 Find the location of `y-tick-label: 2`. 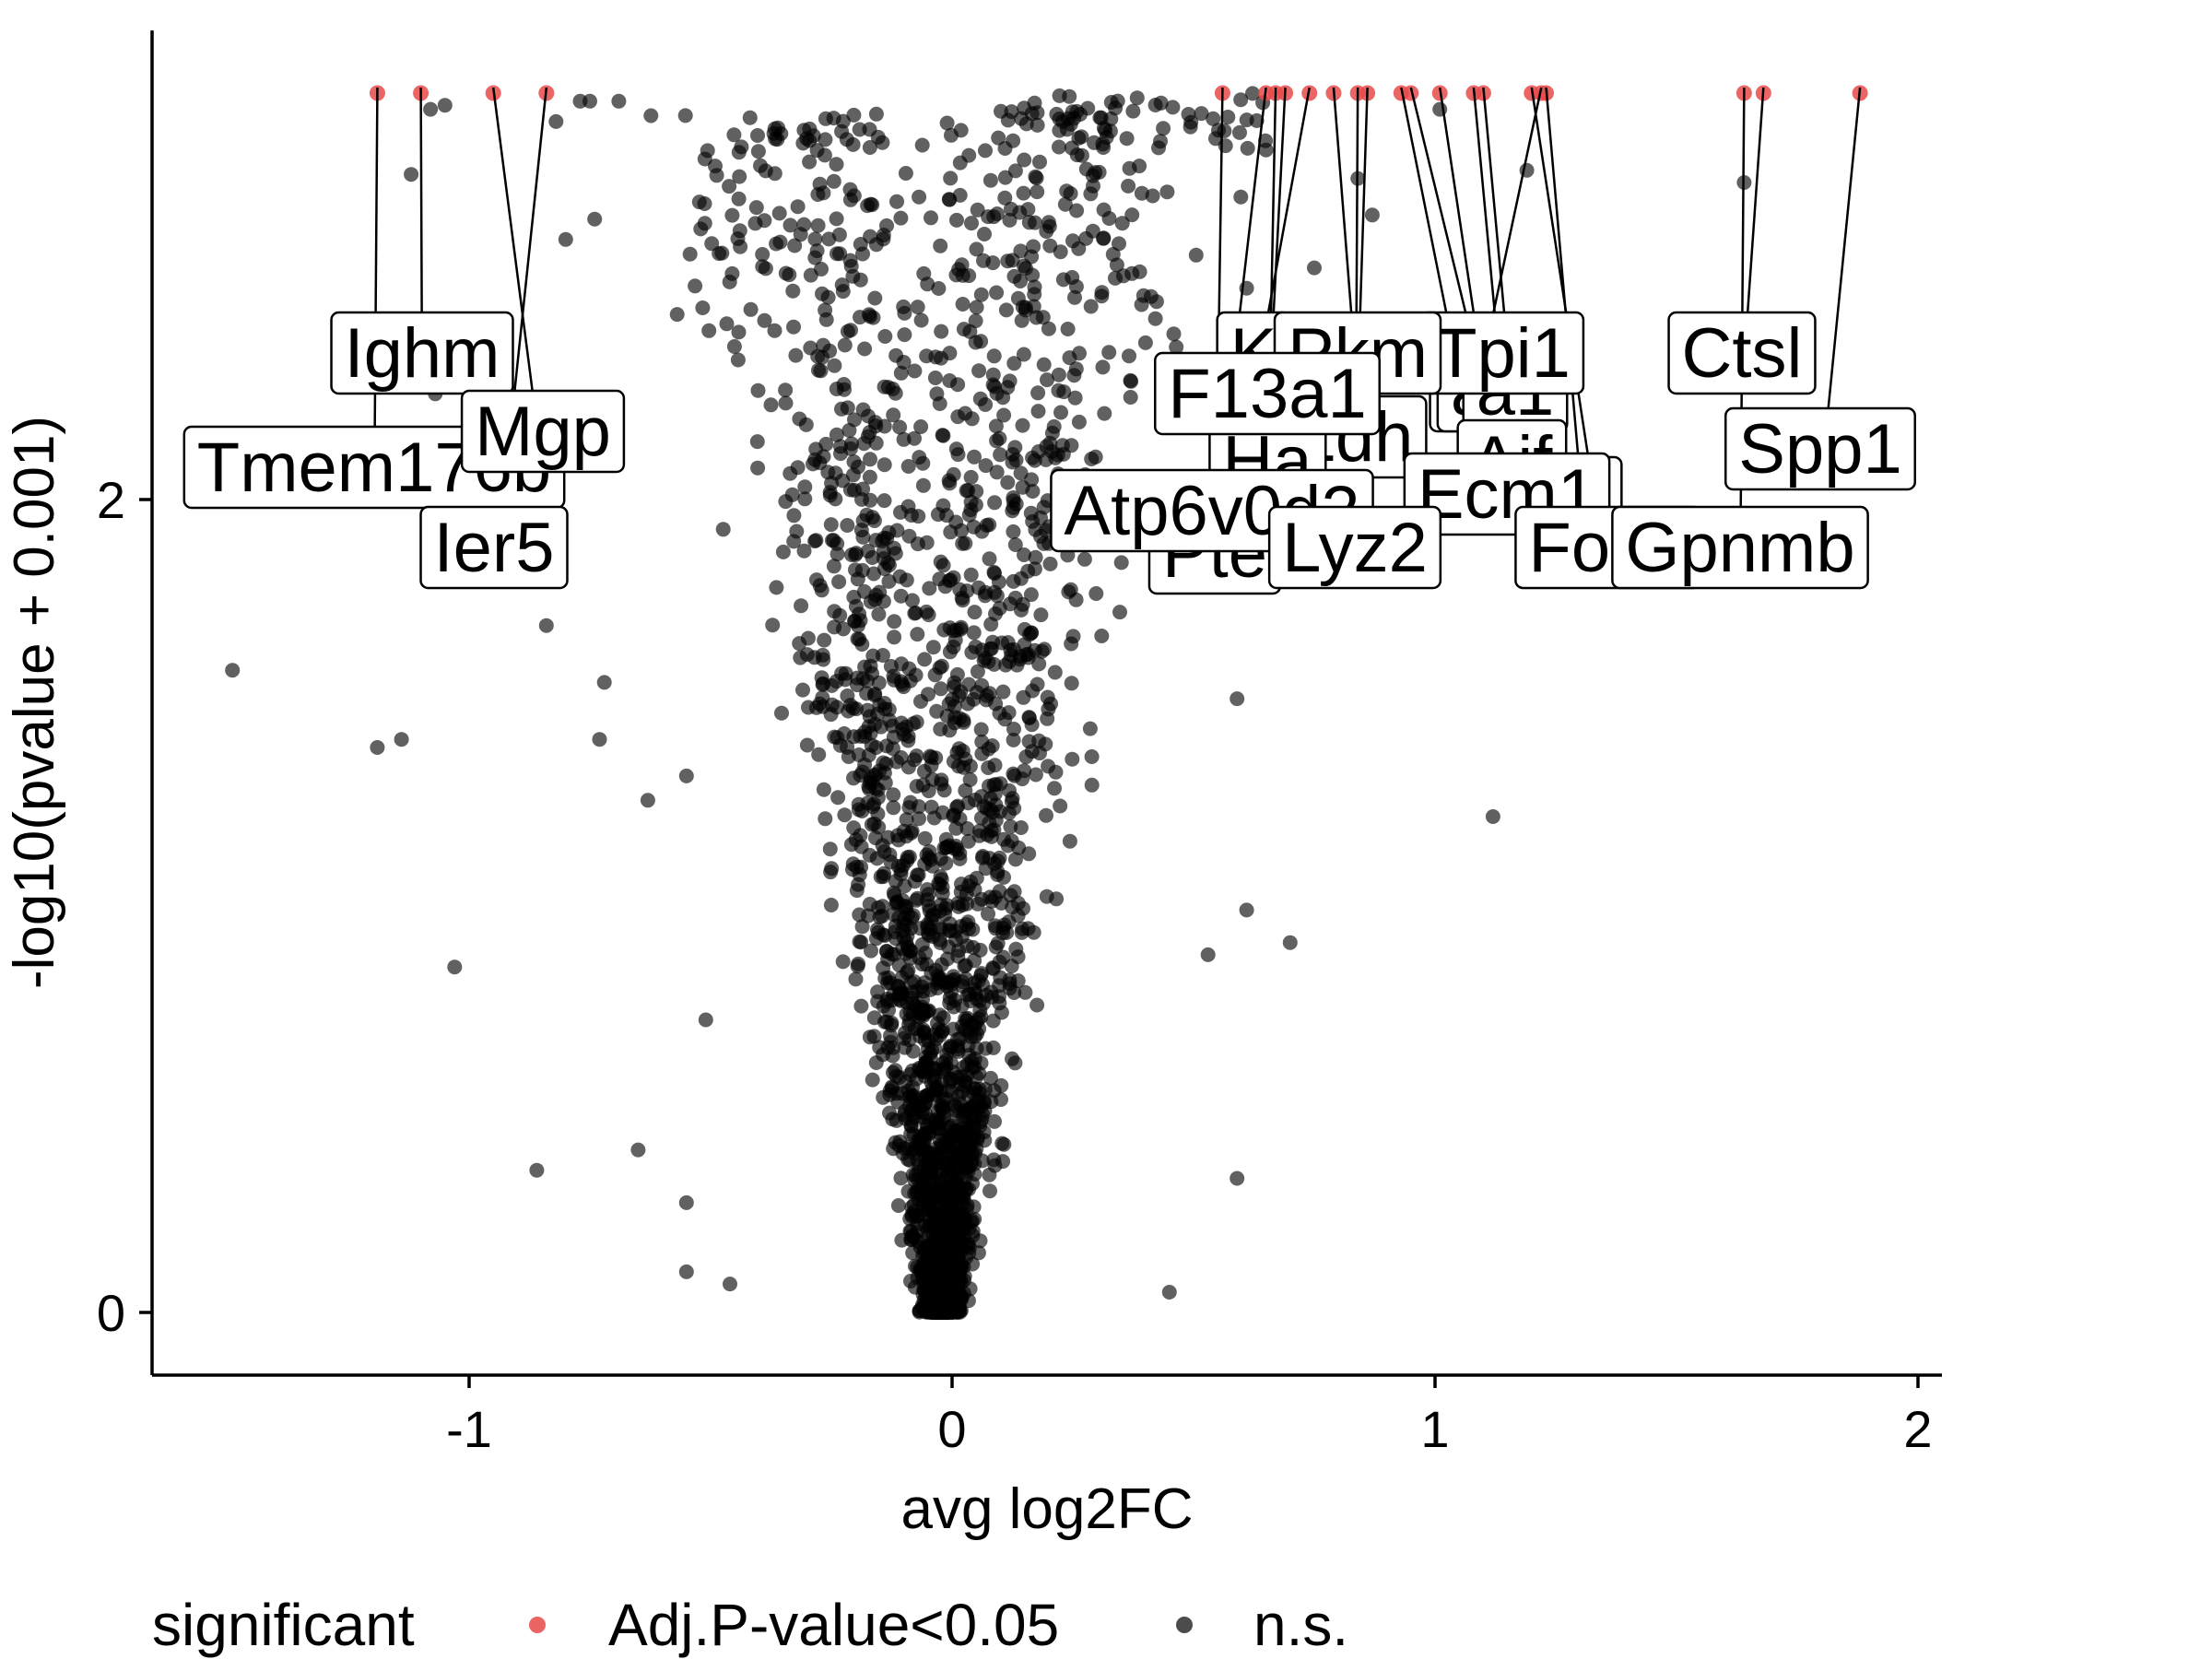

y-tick-label: 2 is located at coordinates (111, 500).